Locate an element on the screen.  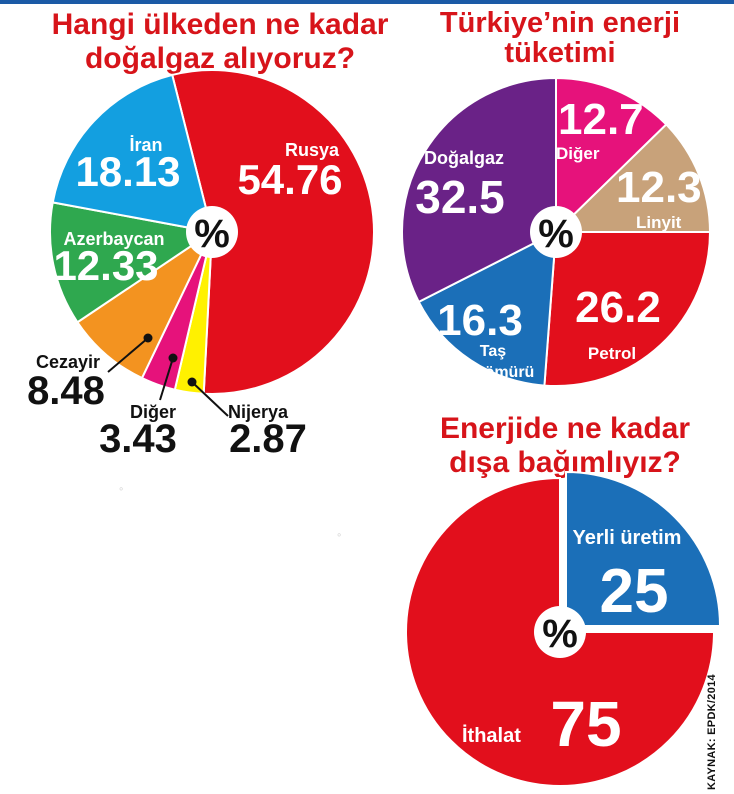
slice-label-linyit: Linyit is located at coordinates (659, 222).